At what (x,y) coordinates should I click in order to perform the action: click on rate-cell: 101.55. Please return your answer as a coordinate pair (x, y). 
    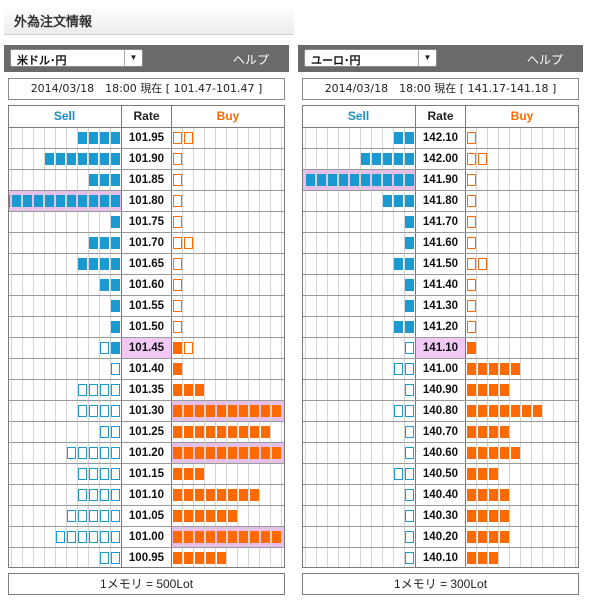
    Looking at the image, I should click on (146, 306).